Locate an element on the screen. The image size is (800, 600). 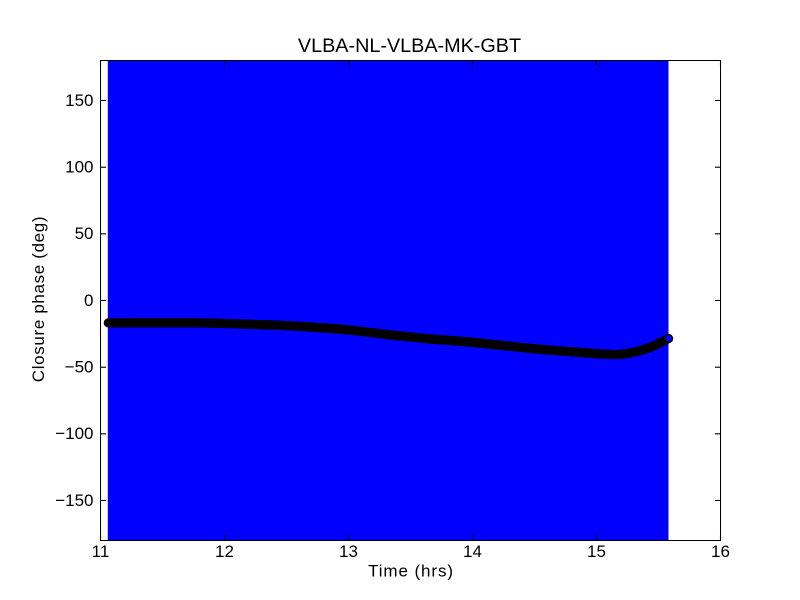
svg-text: 11 is located at coordinates (101, 551).